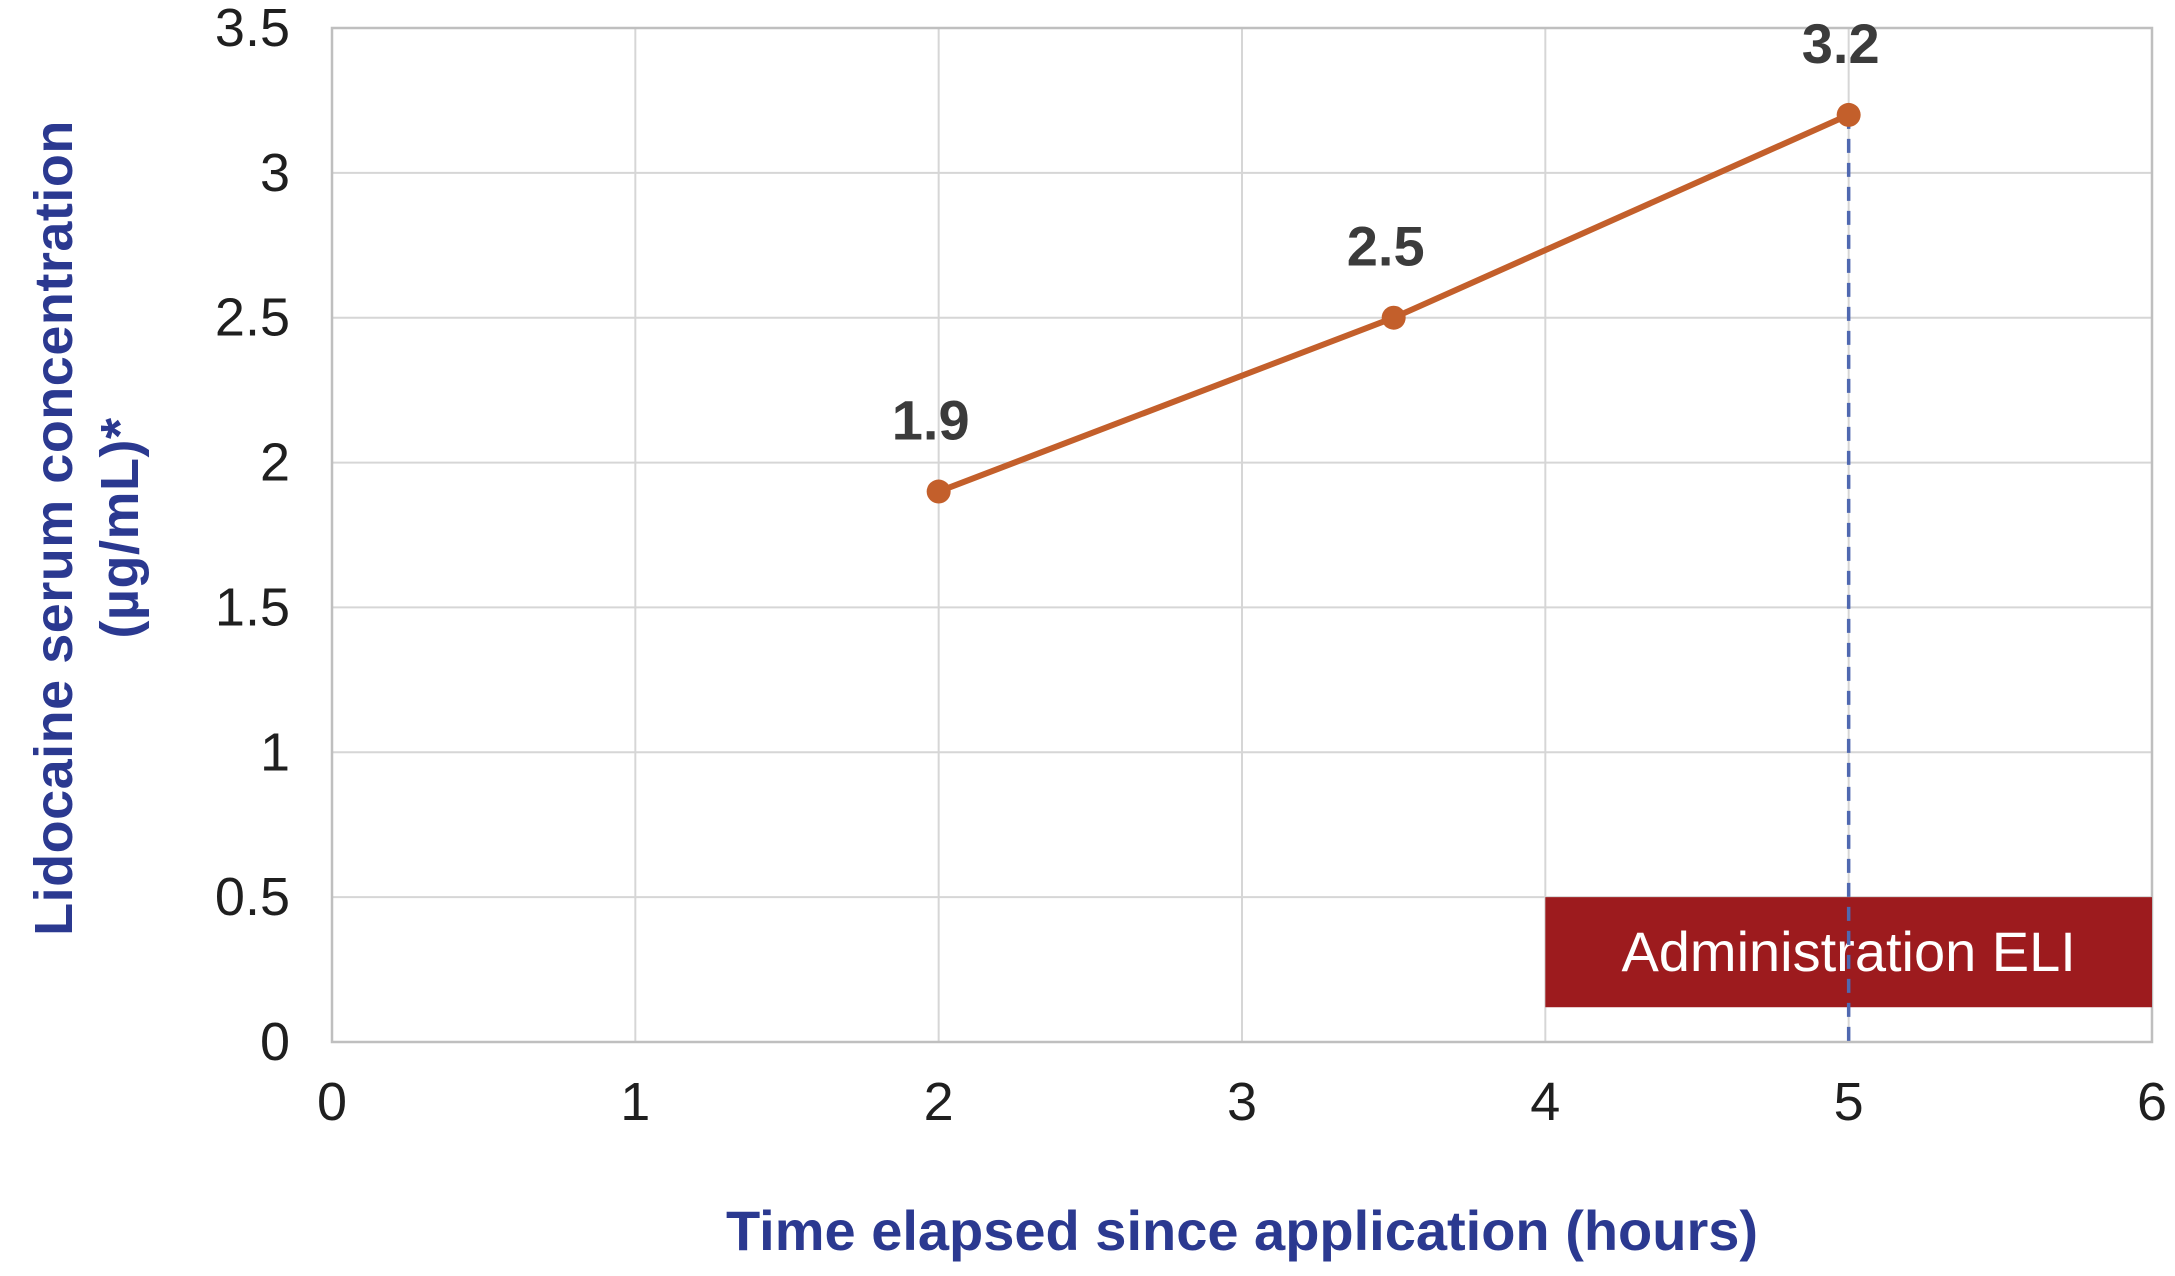 The height and width of the screenshot is (1276, 2175). Describe the element at coordinates (635, 1102) in the screenshot. I see `x-tick-label: 1` at that location.